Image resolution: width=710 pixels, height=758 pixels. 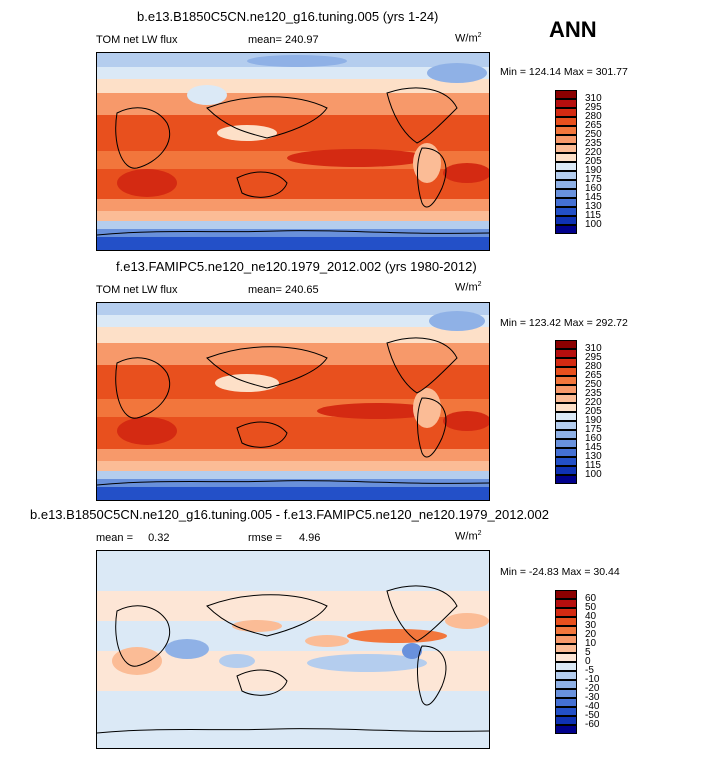 What do you see at coordinates (588, 661) in the screenshot?
I see `panel3-colorbar-tick: 0` at bounding box center [588, 661].